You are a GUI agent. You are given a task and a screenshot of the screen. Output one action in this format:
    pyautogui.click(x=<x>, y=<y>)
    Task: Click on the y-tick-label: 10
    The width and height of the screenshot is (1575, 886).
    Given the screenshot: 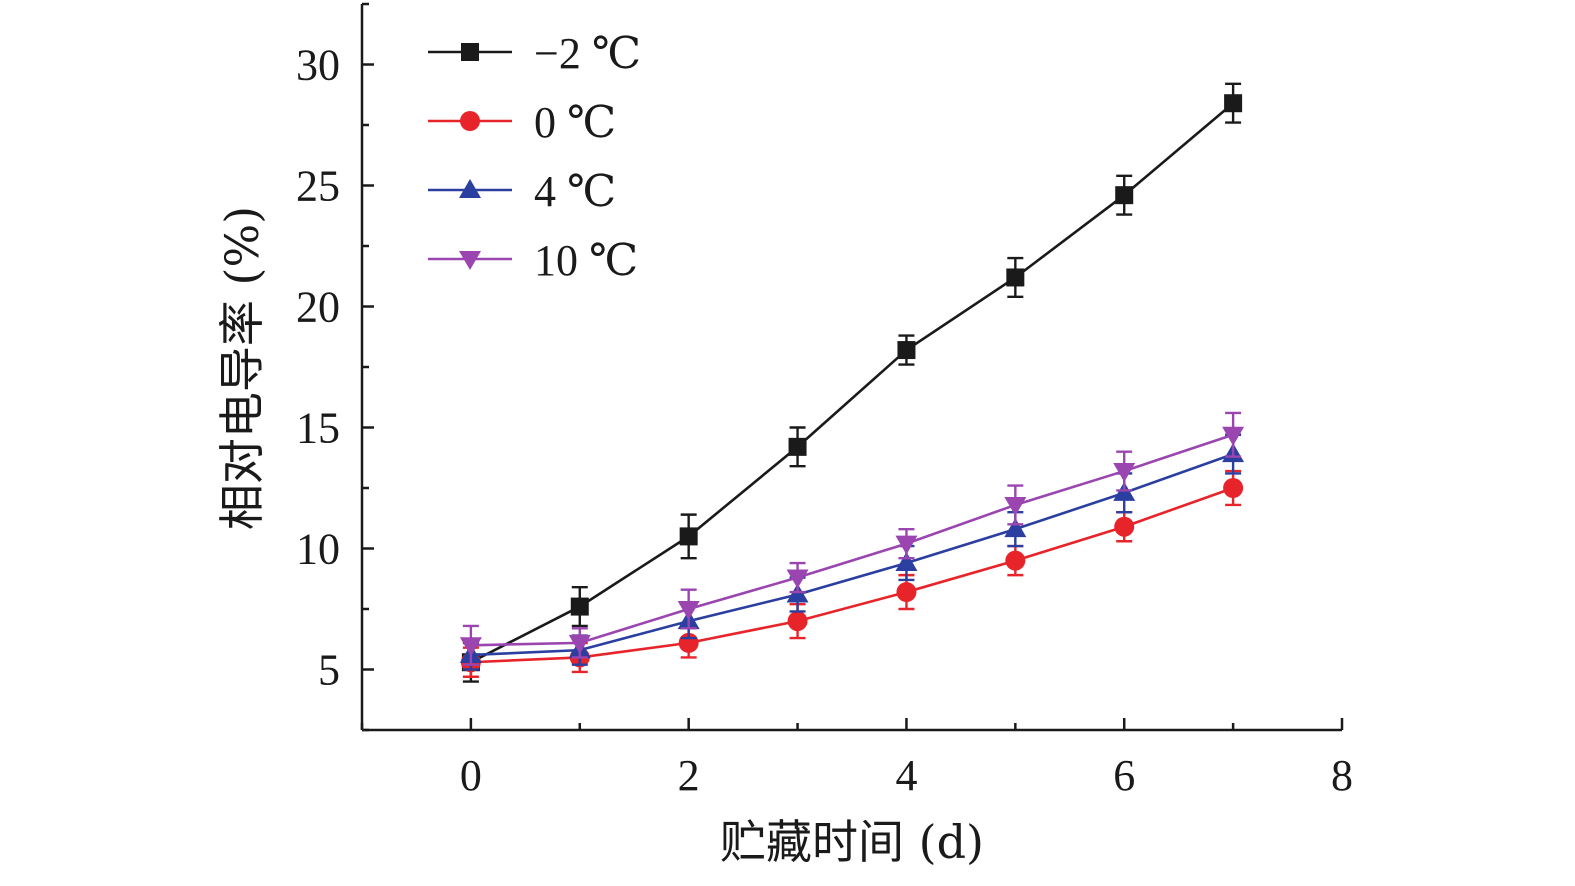 What is the action you would take?
    pyautogui.click(x=318, y=549)
    